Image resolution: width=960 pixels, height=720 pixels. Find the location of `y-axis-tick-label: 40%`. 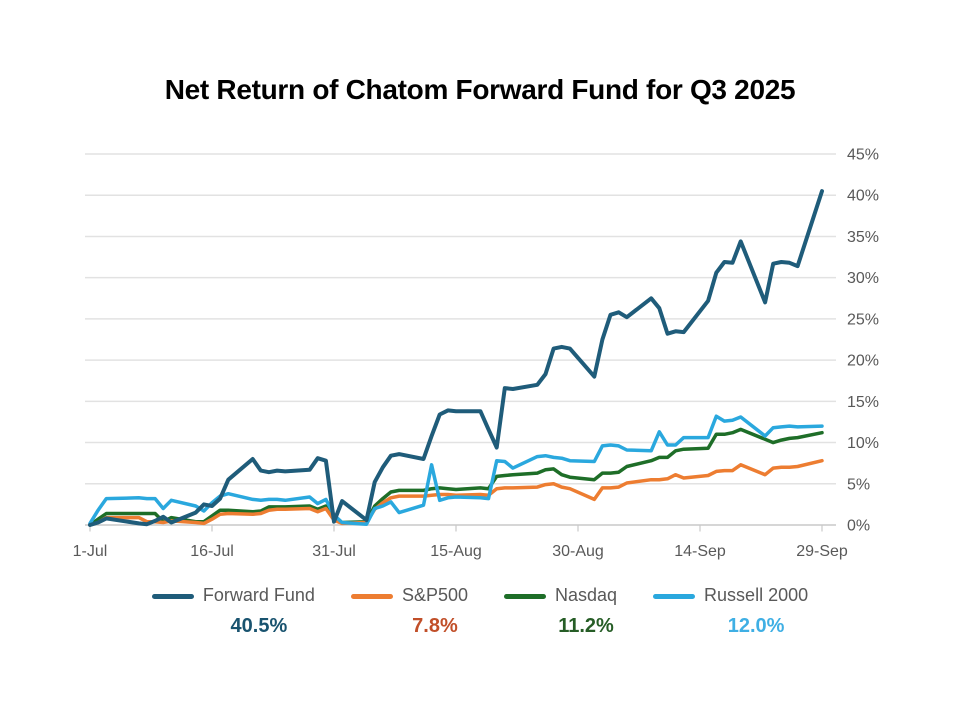

y-axis-tick-label: 40% is located at coordinates (863, 196).